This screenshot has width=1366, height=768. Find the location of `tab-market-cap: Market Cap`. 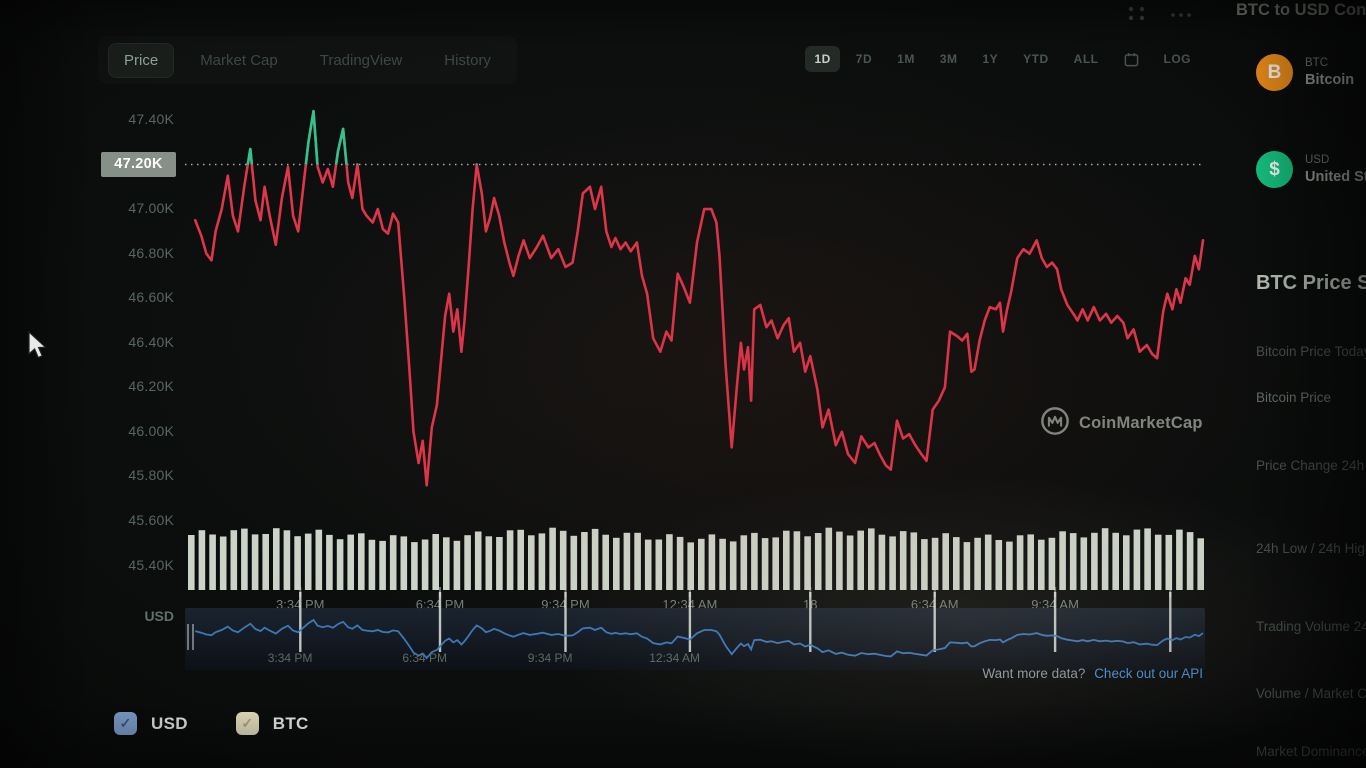

tab-market-cap: Market Cap is located at coordinates (239, 60).